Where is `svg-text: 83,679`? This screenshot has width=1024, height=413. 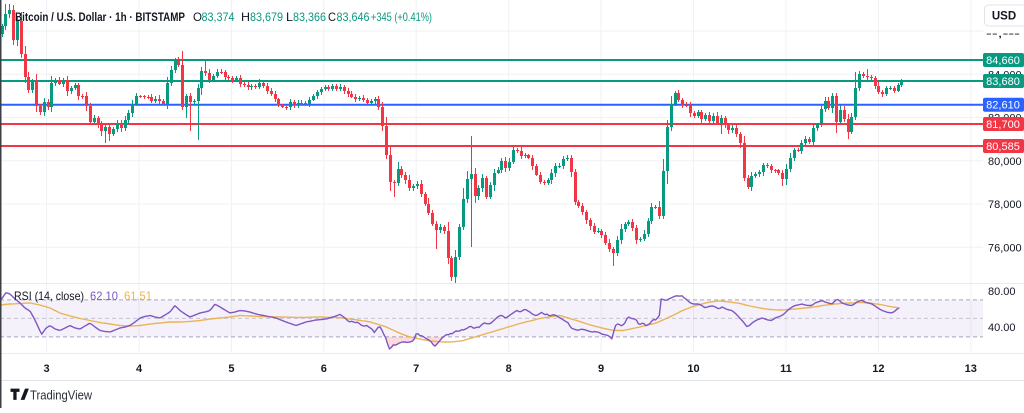 svg-text: 83,679 is located at coordinates (266, 17).